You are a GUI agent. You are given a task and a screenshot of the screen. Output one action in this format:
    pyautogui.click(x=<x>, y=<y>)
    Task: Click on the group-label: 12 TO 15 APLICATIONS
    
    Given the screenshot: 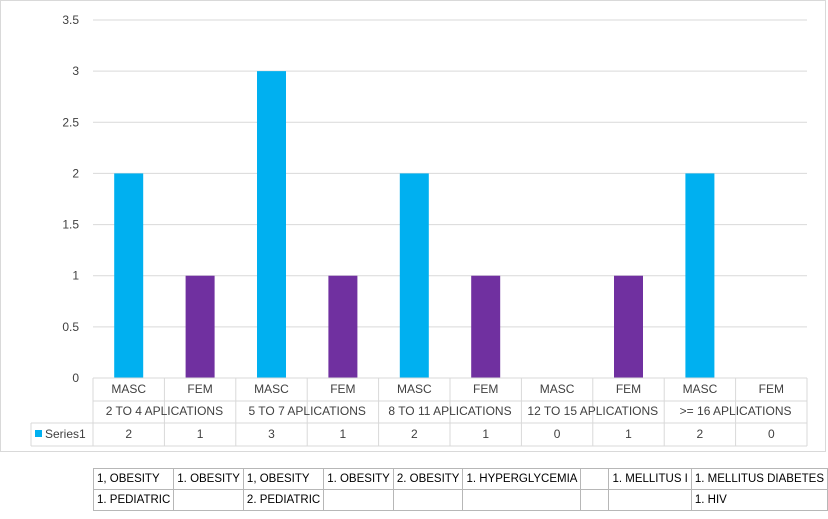 What is the action you would take?
    pyautogui.click(x=592, y=411)
    